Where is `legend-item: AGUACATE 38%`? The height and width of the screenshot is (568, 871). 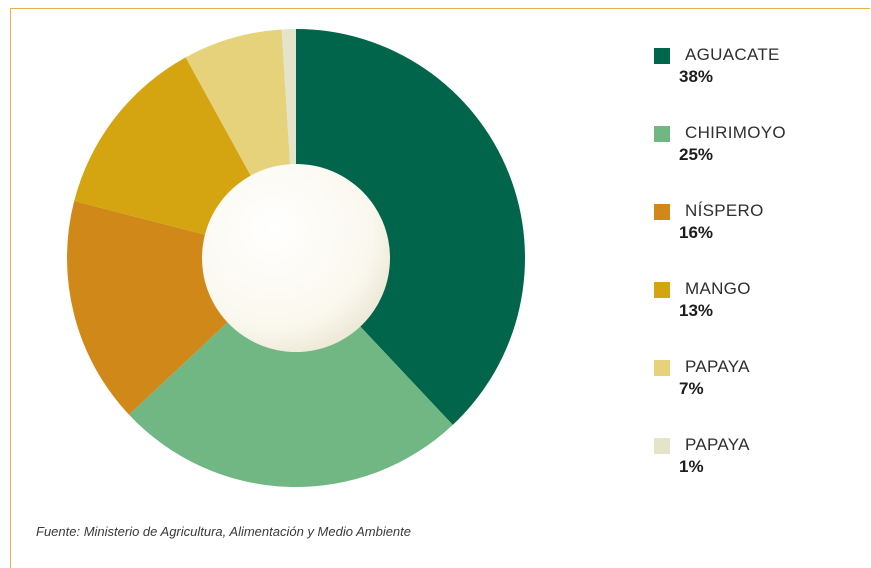
legend-item: AGUACATE 38% is located at coordinates (759, 84).